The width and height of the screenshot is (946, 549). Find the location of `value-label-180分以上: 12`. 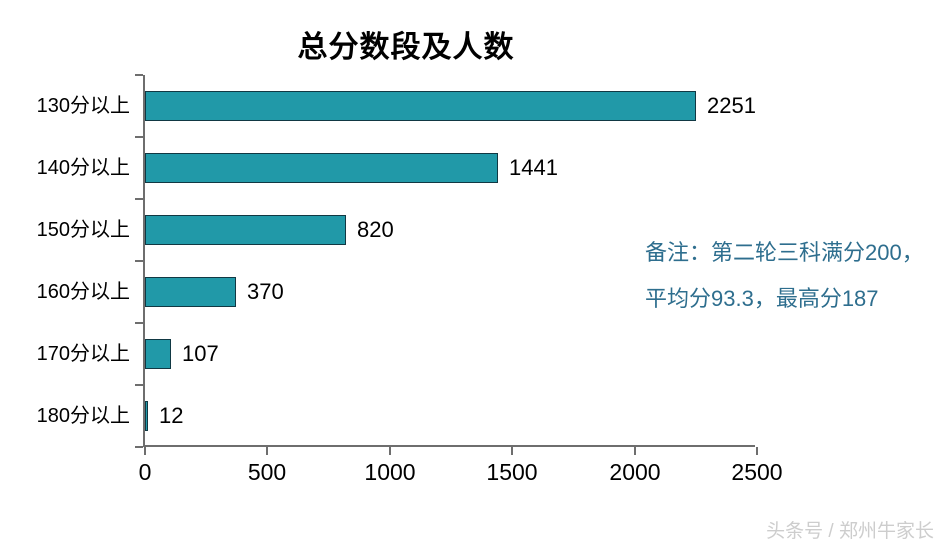

value-label-180分以上: 12 is located at coordinates (171, 415).